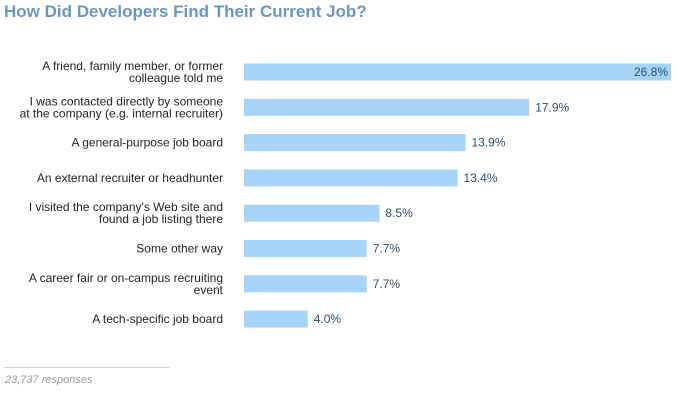  What do you see at coordinates (132, 66) in the screenshot?
I see `category-label: A friend, family member, or former` at bounding box center [132, 66].